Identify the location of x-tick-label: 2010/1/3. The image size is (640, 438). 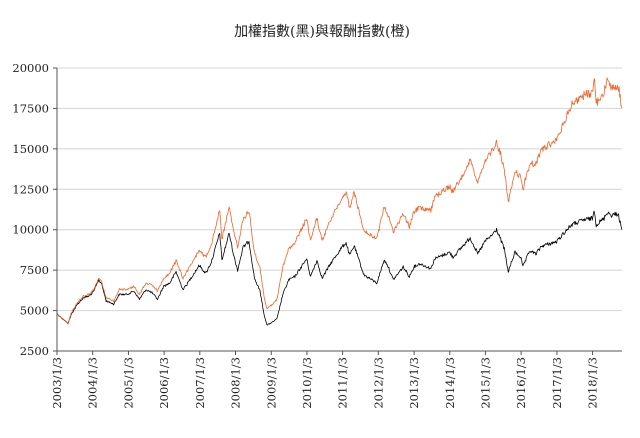
(307, 383).